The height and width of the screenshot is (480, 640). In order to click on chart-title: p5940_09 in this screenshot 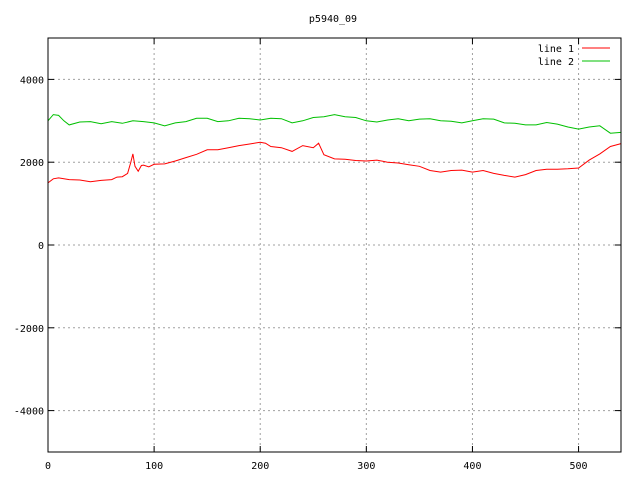, I will do `click(333, 19)`.